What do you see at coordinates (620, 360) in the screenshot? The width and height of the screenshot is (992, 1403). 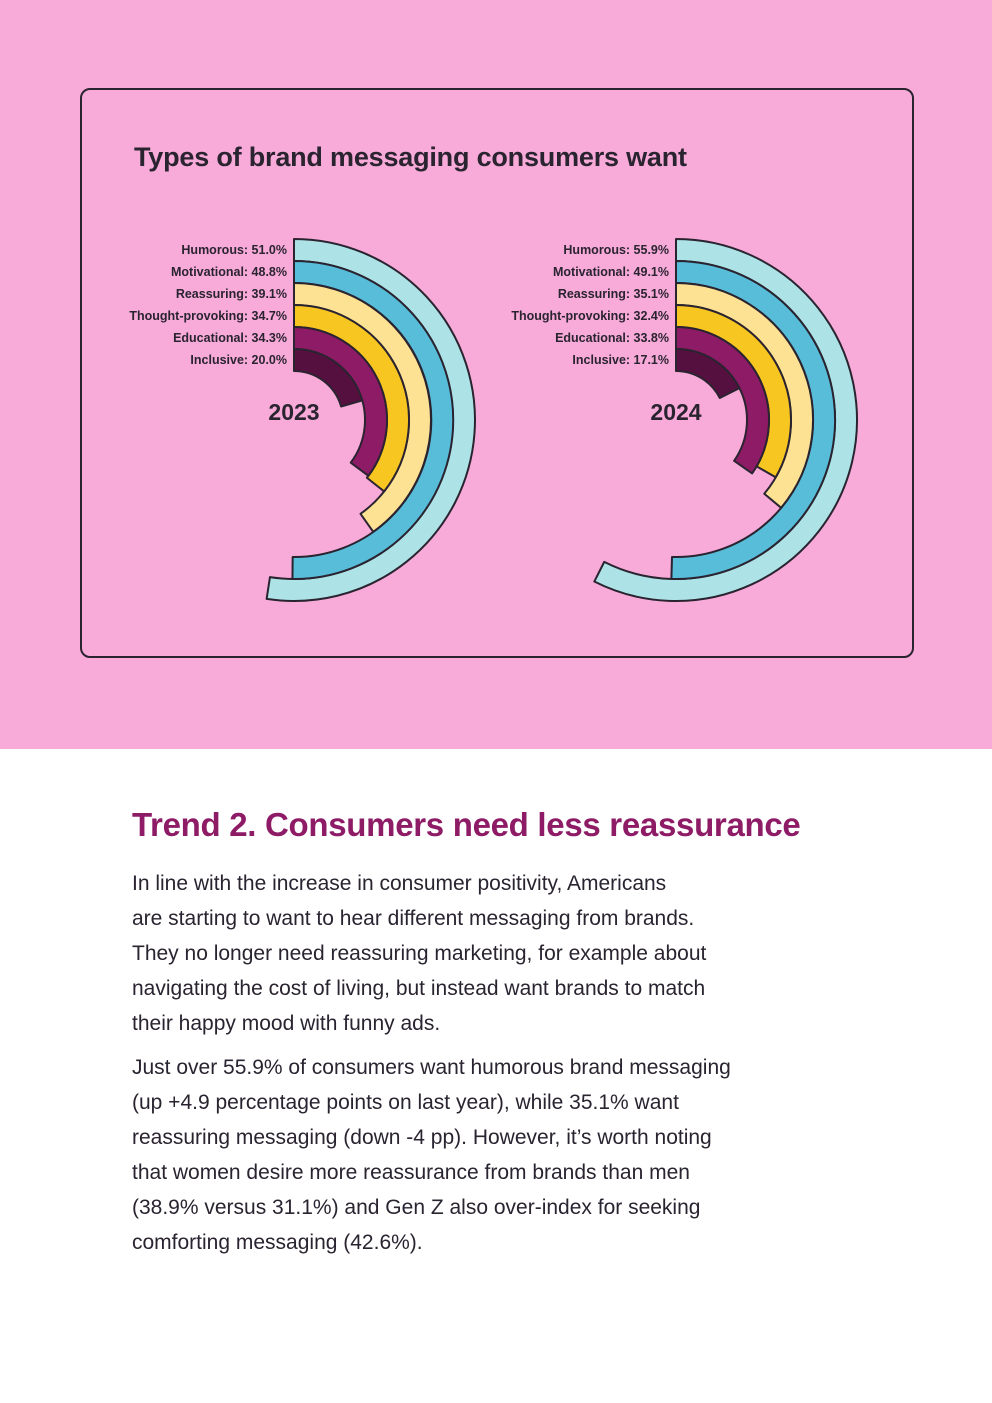 I see `bar-label: Inclusive: 17.1%` at bounding box center [620, 360].